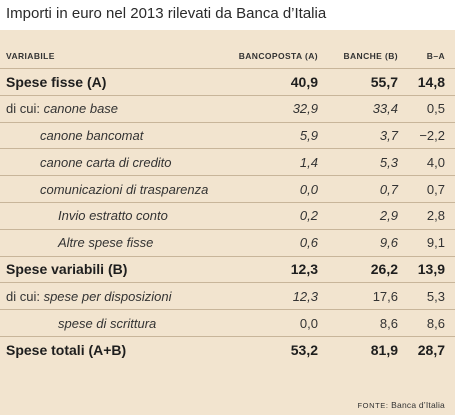  What do you see at coordinates (365, 162) in the screenshot?
I see `banche-value: 5,3` at bounding box center [365, 162].